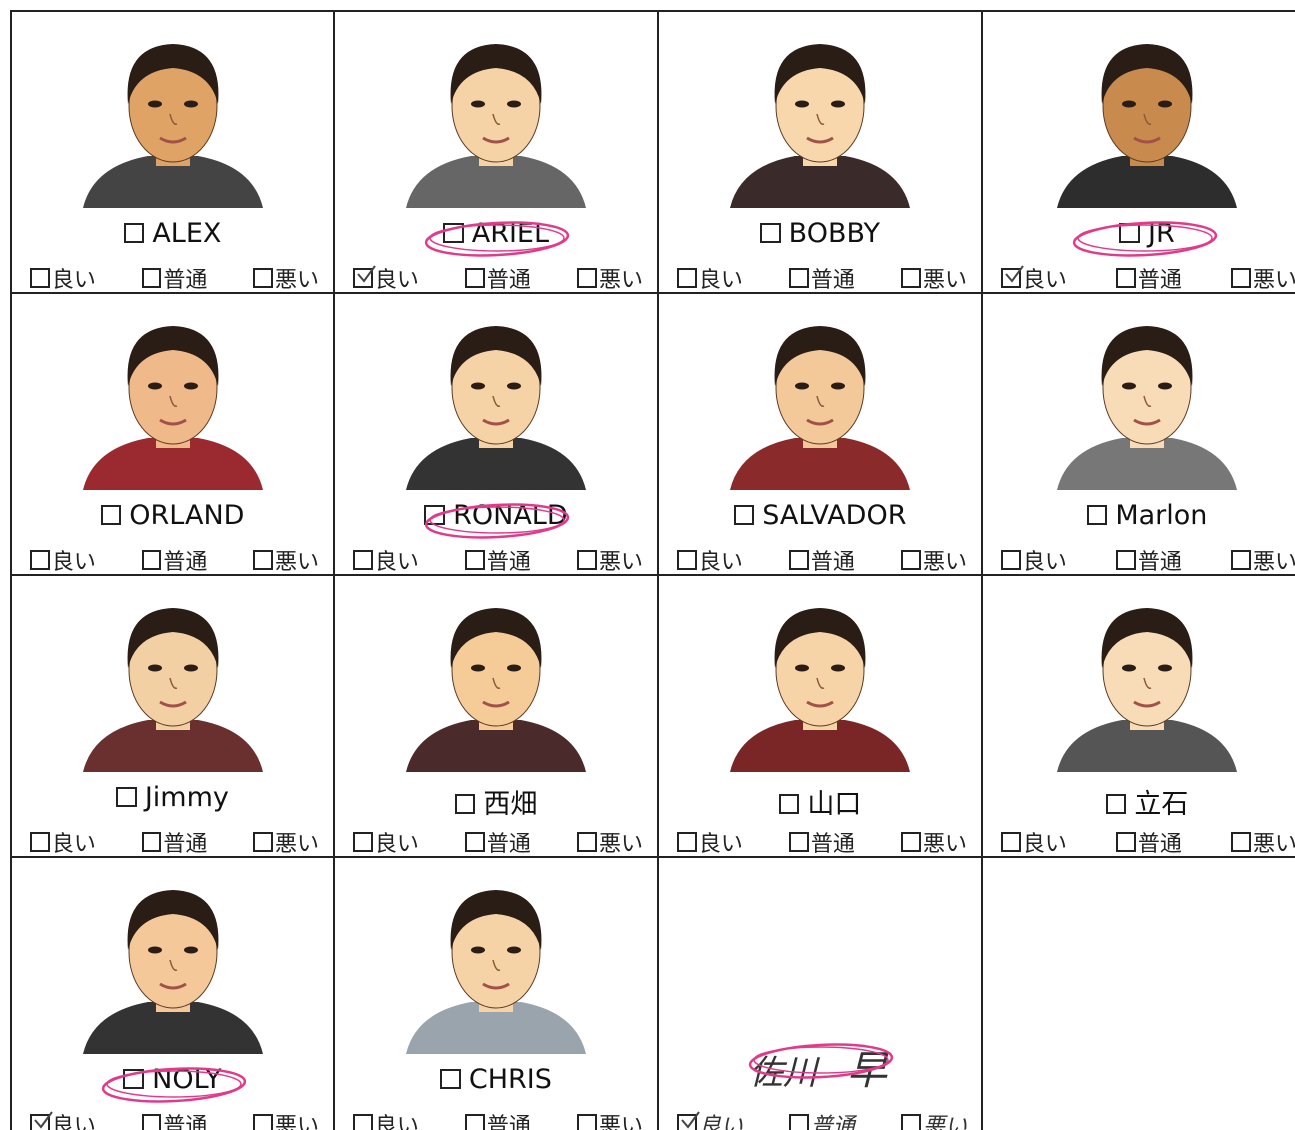  I want to click on name-text: ARIEL, so click(510, 233).